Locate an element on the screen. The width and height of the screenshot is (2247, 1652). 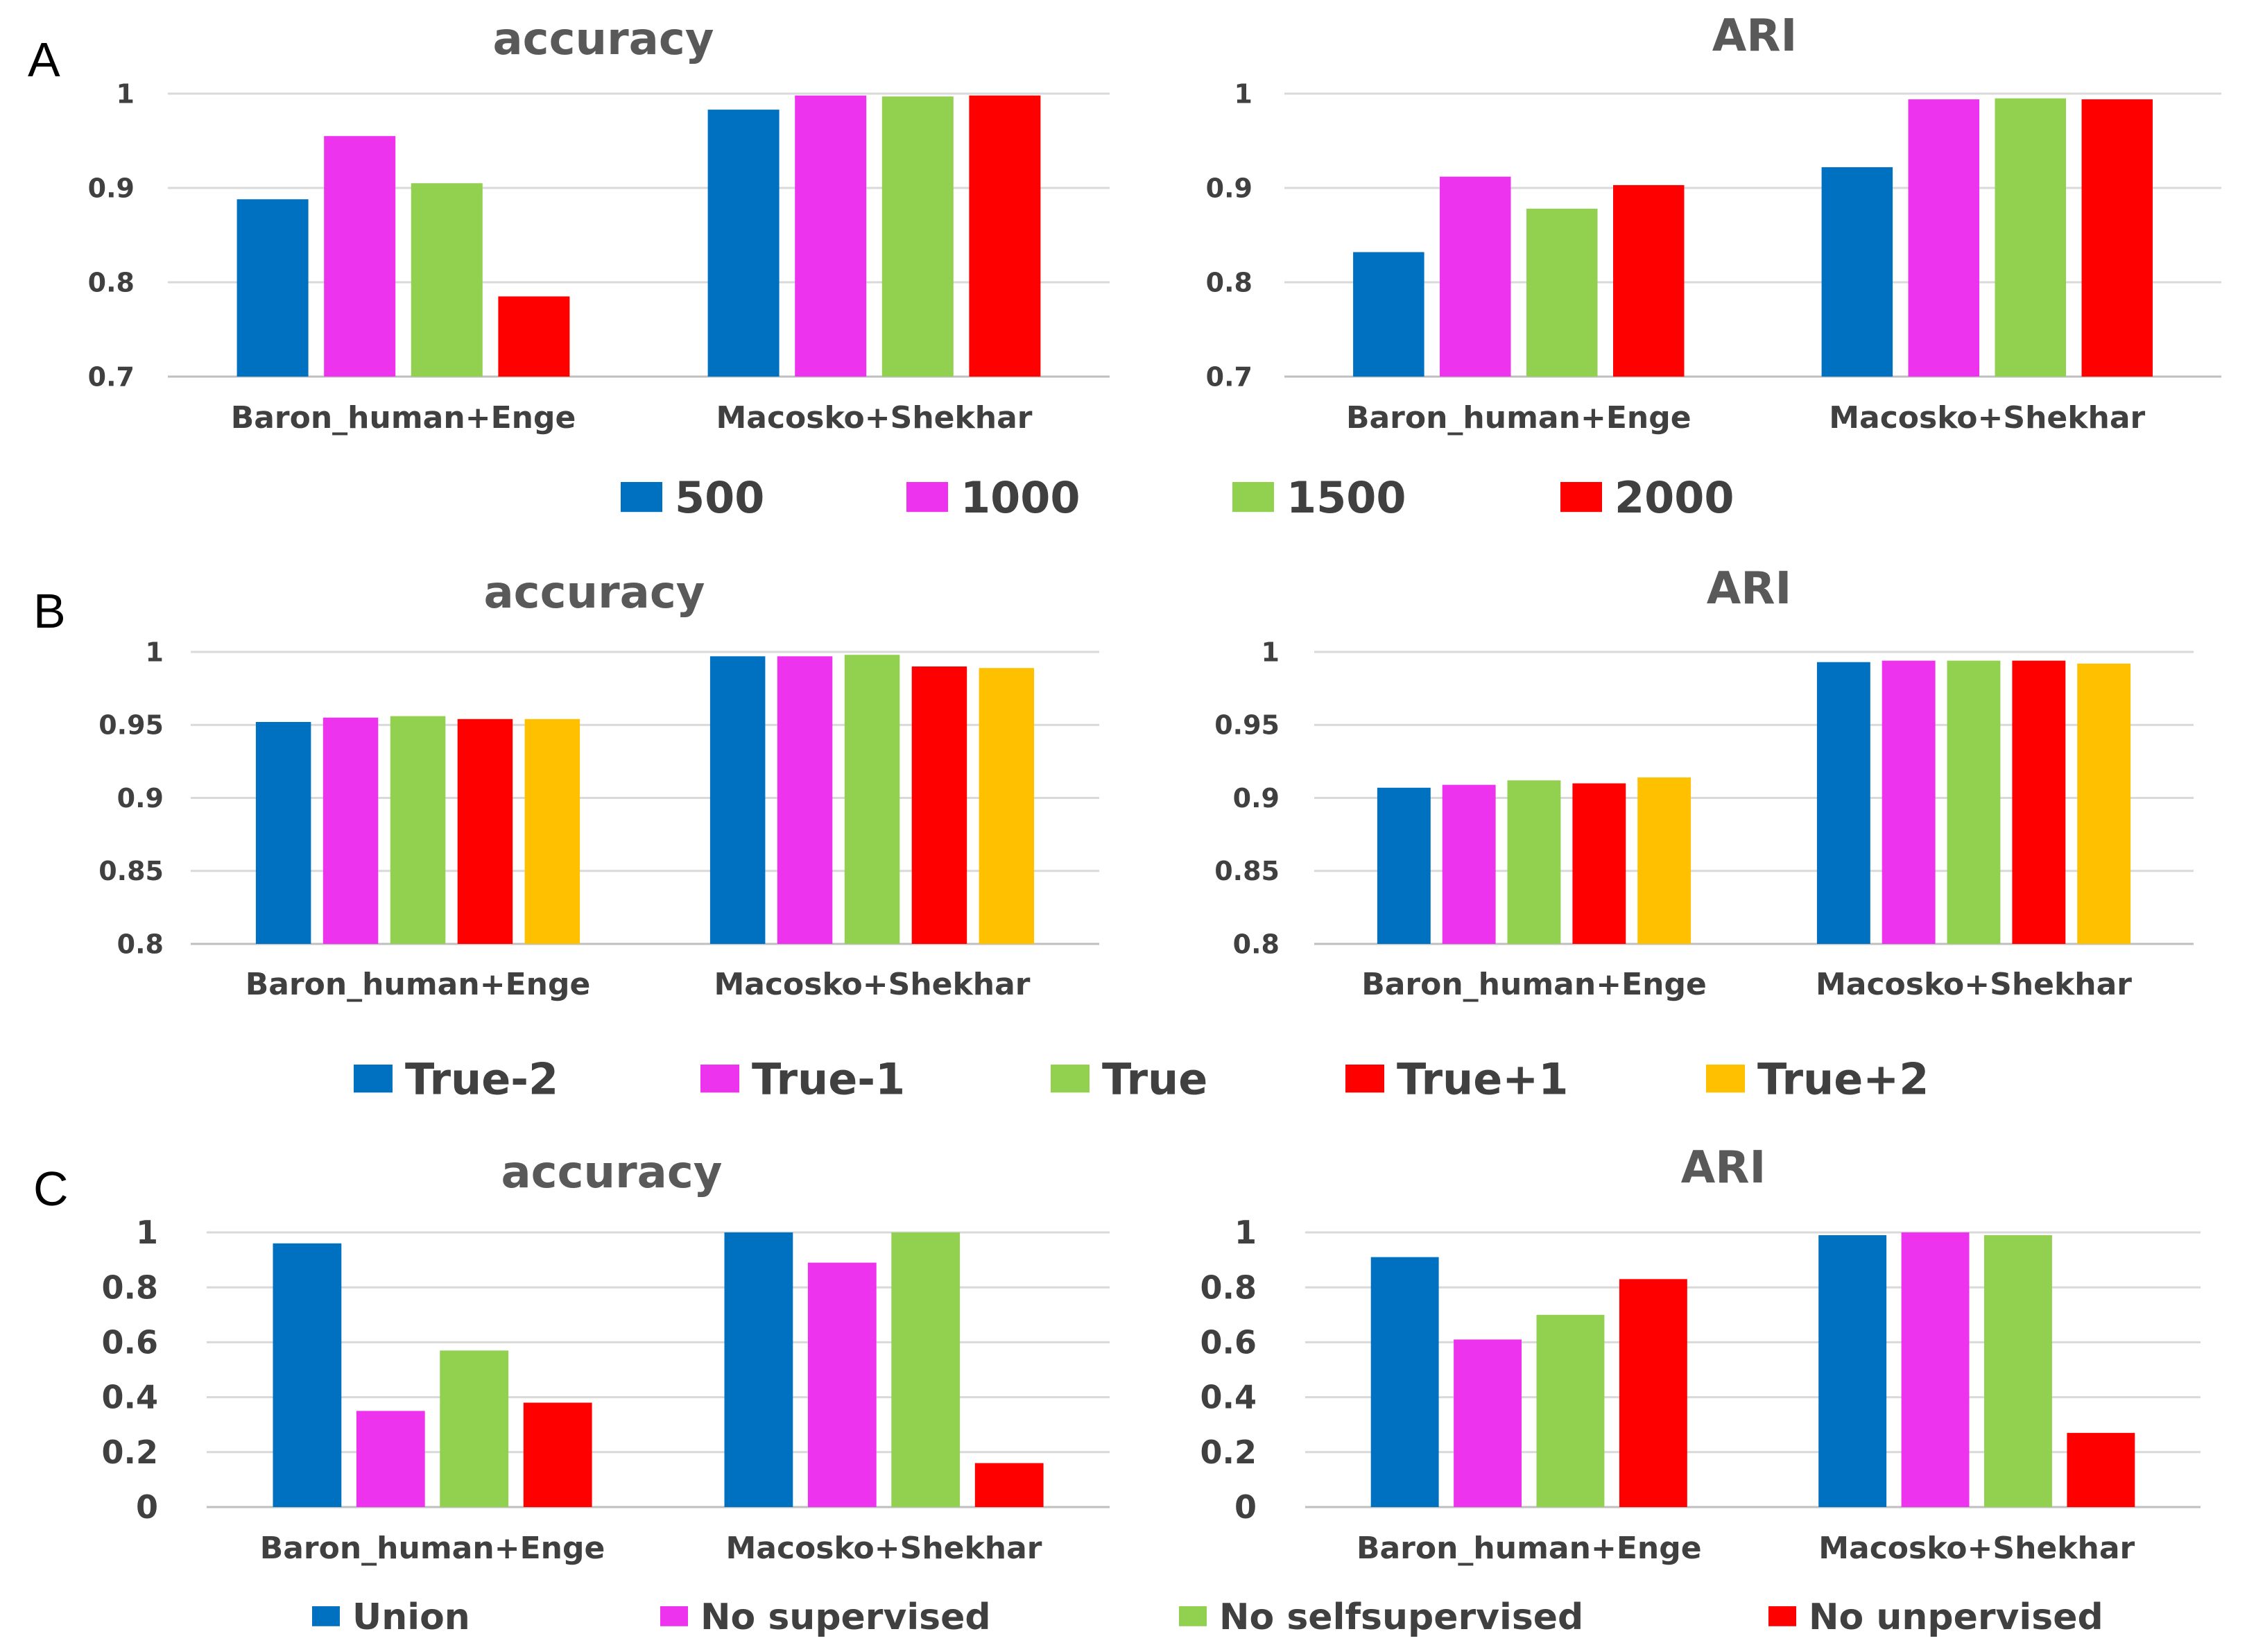
y-tick-label: 0.95 is located at coordinates (131, 725).